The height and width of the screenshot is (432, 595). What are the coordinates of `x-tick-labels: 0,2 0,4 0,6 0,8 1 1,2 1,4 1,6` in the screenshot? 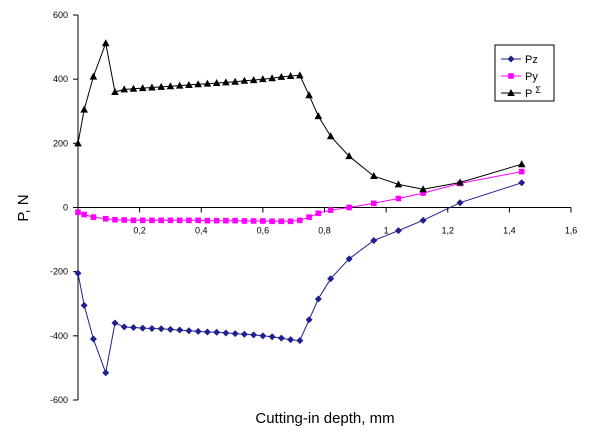 It's located at (355, 231).